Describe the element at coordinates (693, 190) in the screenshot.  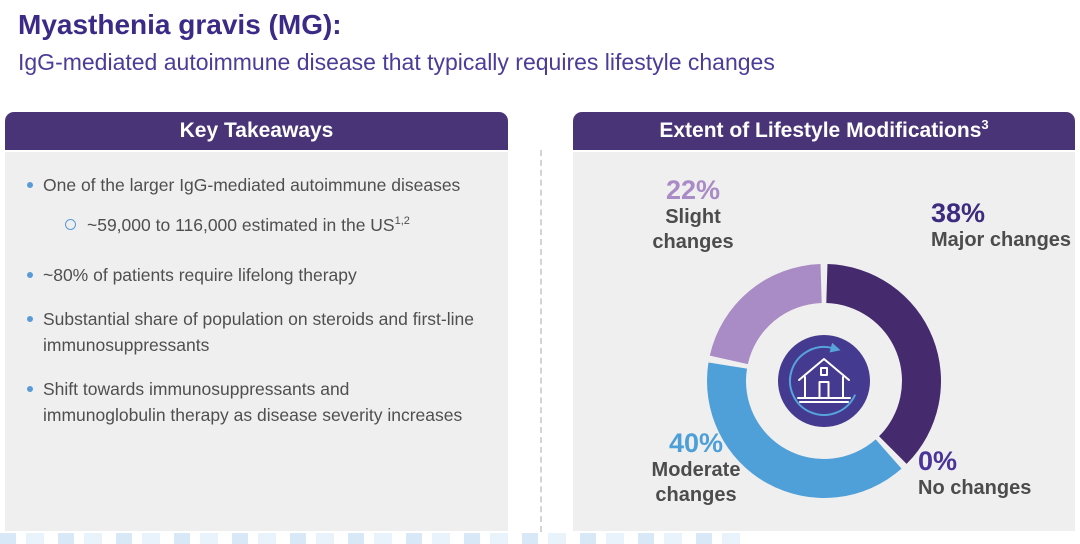
I see `slight-changes-value: 22%` at that location.